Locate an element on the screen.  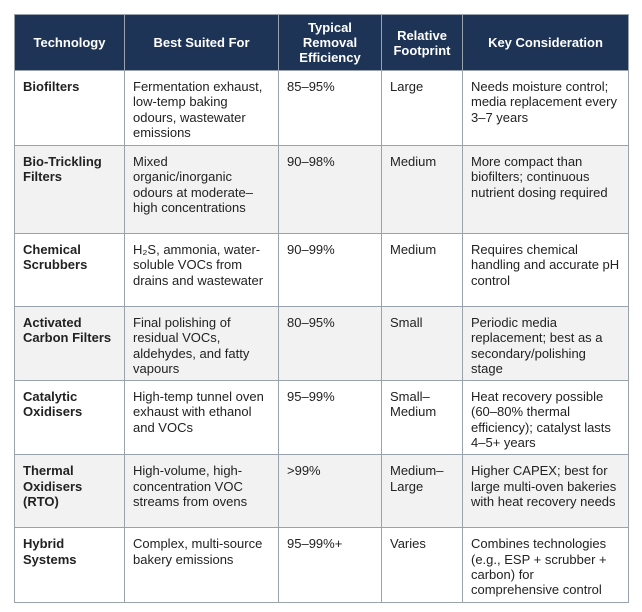
technology-cell: Activated Carbon Filters is located at coordinates (69, 343).